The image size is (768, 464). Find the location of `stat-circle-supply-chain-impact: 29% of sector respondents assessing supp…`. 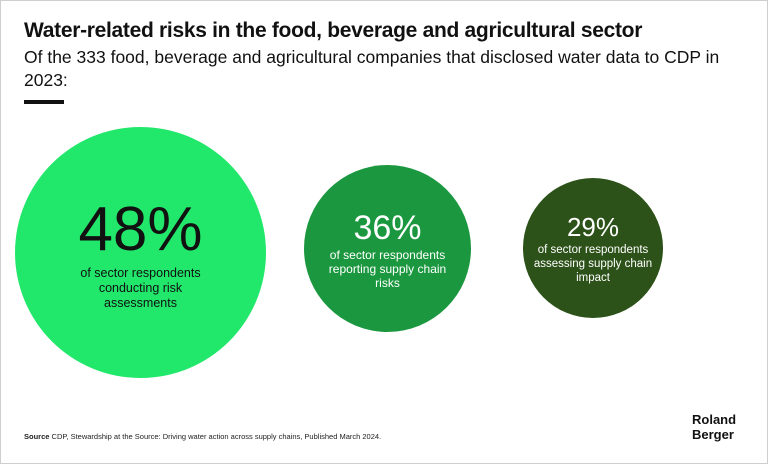

stat-circle-supply-chain-impact: 29% of sector respondents assessing supp… is located at coordinates (593, 248).